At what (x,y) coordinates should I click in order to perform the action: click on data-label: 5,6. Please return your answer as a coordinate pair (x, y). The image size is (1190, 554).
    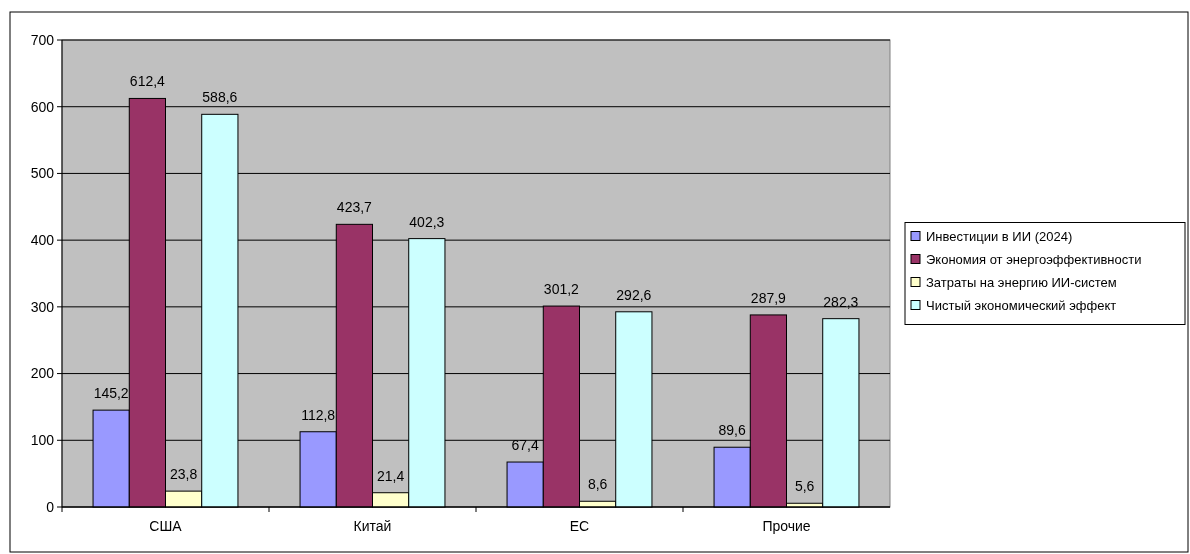
    Looking at the image, I should click on (804, 486).